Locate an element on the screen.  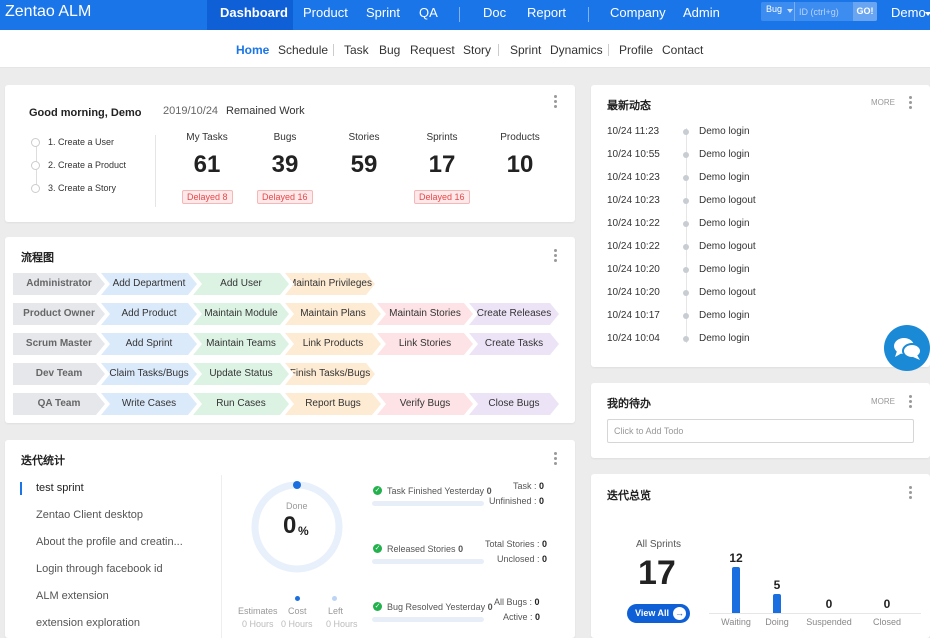
flow-step: Close Bugs is located at coordinates (514, 404).